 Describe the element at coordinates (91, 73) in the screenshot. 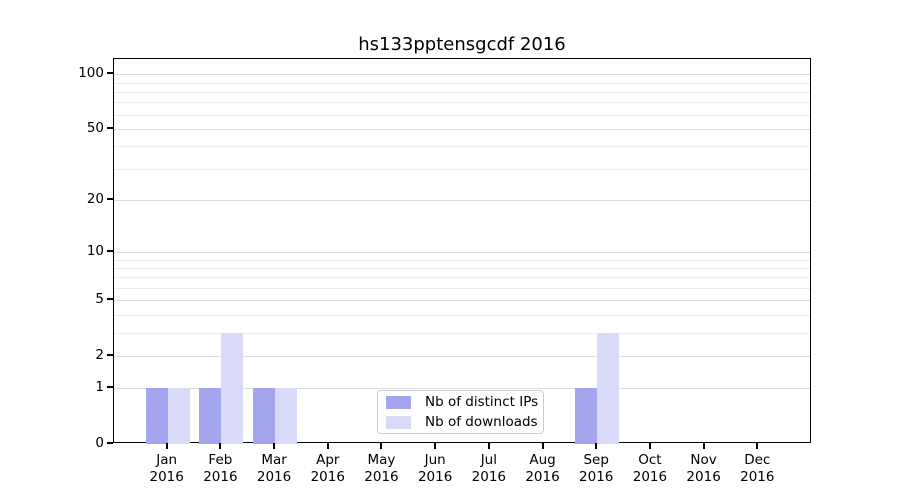

I see `y-tick-label: 100` at that location.